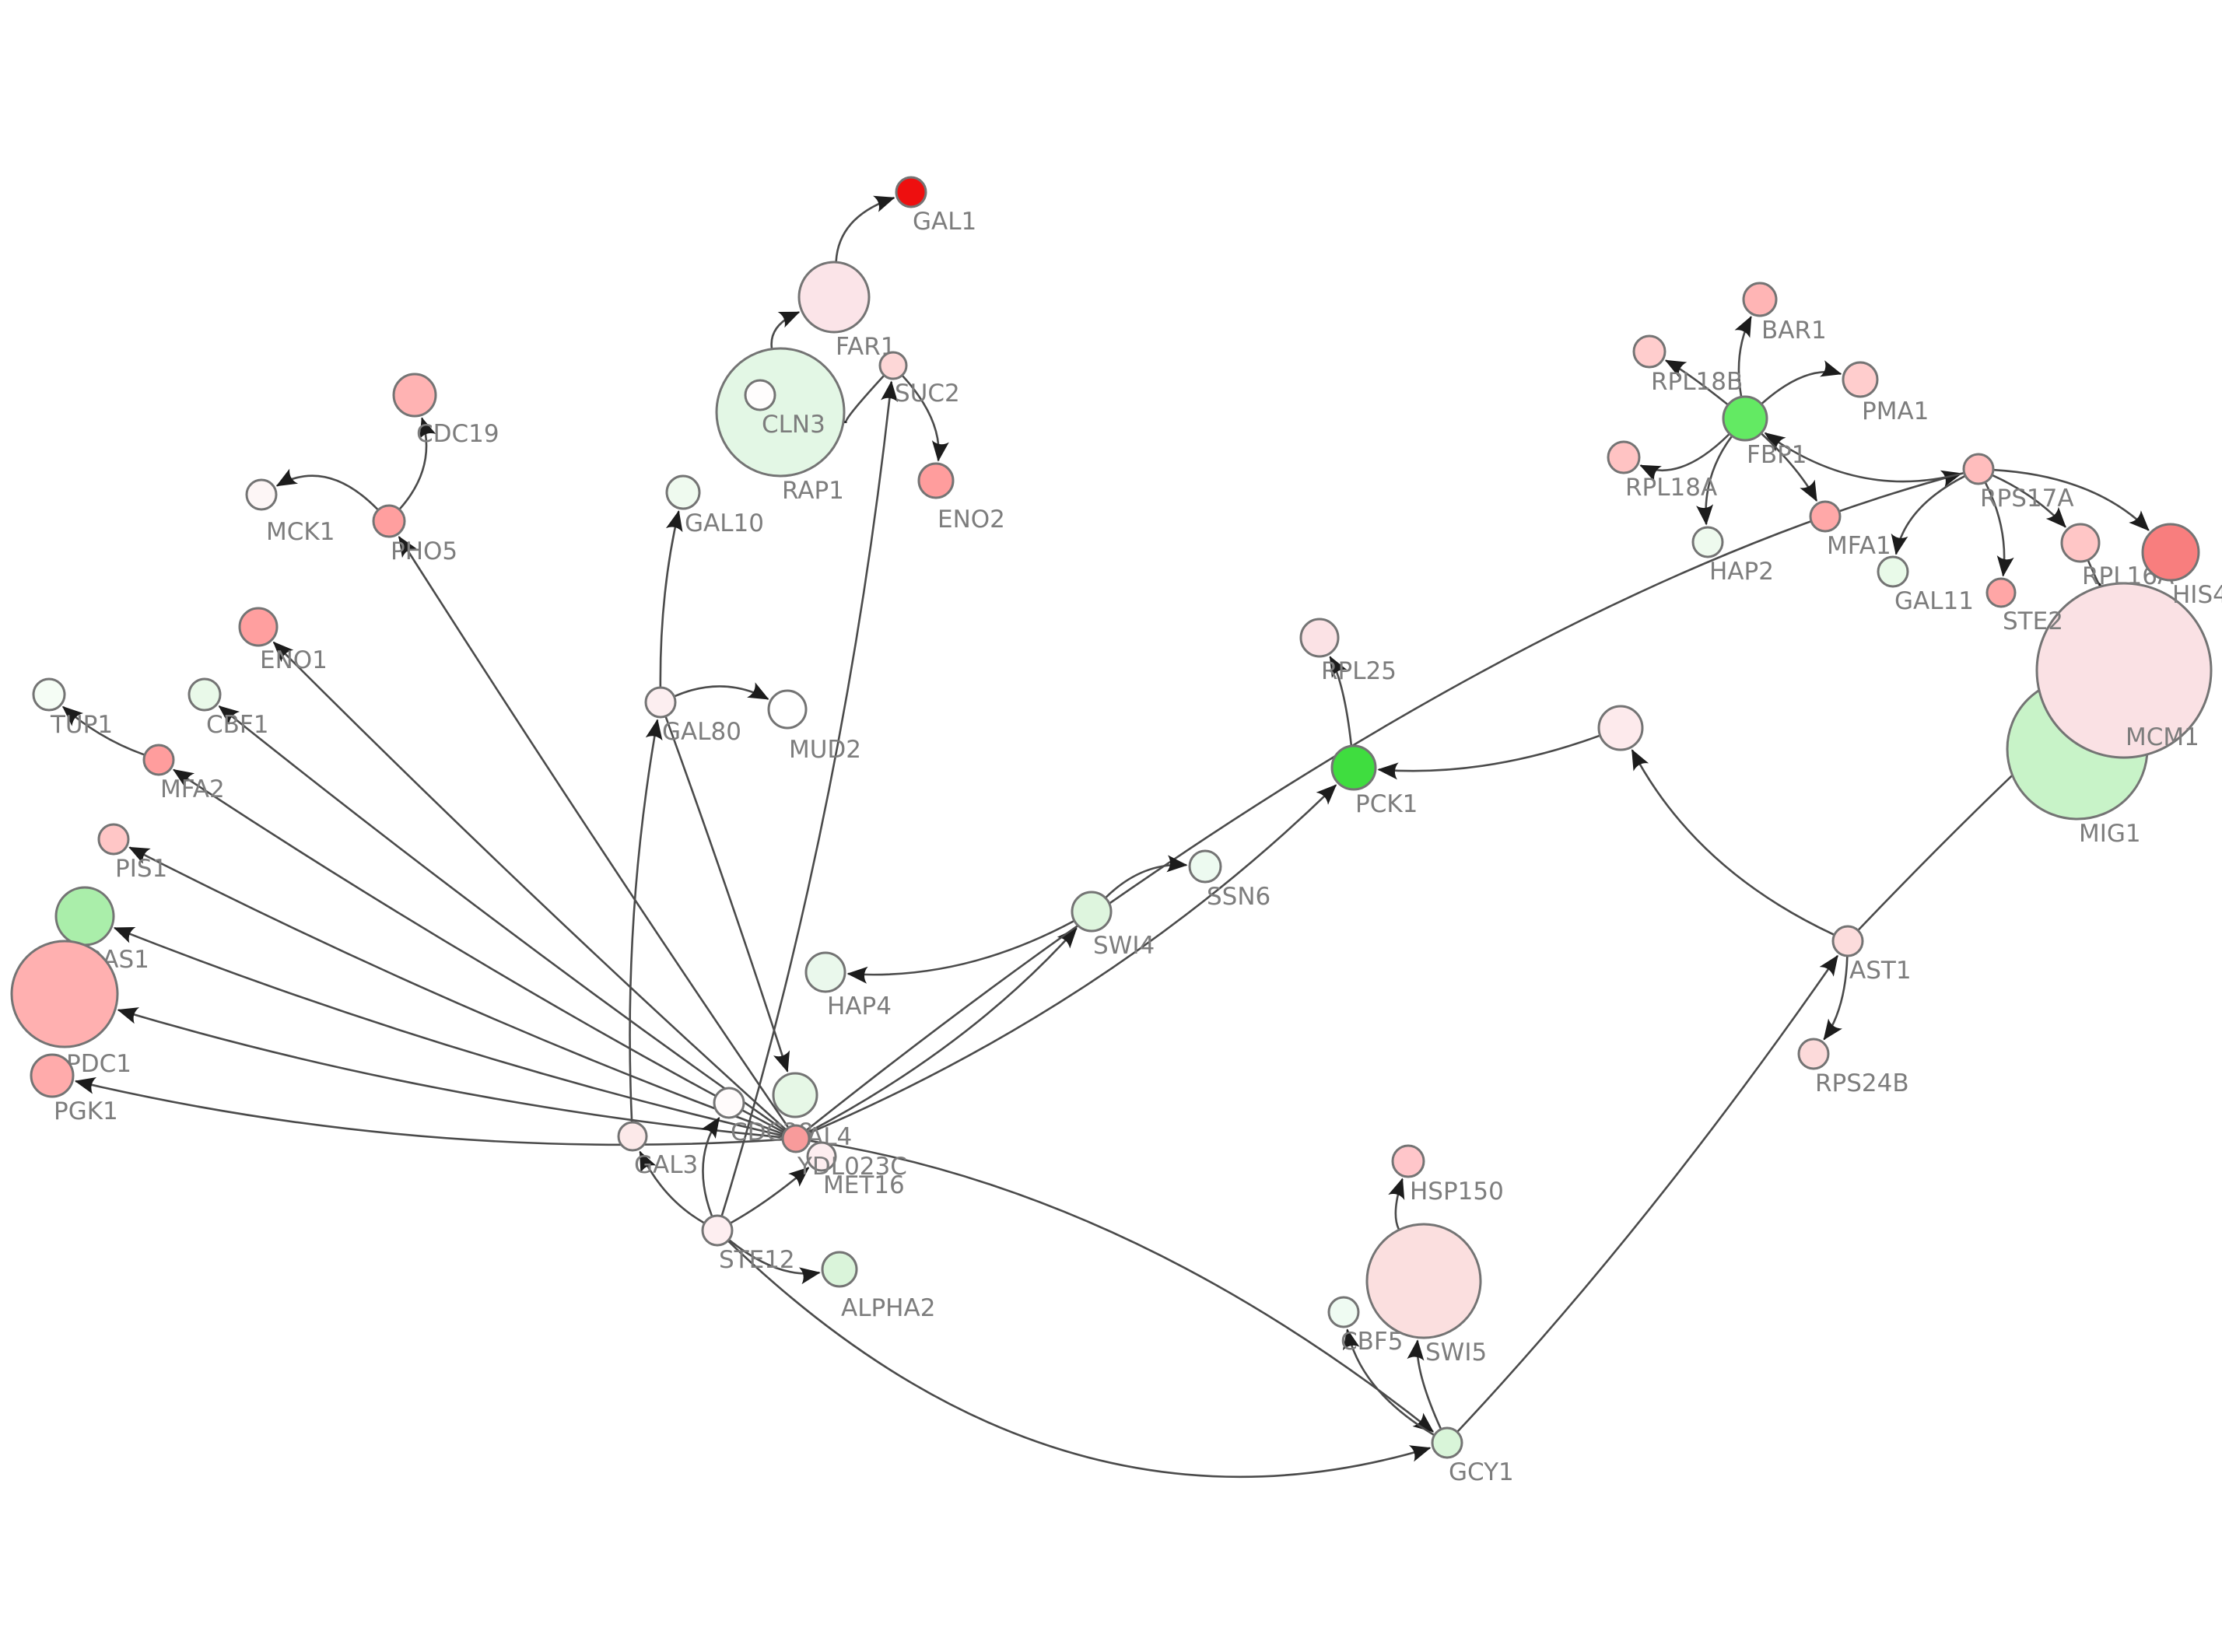 Image resolution: width=2222 pixels, height=1652 pixels. Describe the element at coordinates (796, 1139) in the screenshot. I see `node-ydl023c` at that location.